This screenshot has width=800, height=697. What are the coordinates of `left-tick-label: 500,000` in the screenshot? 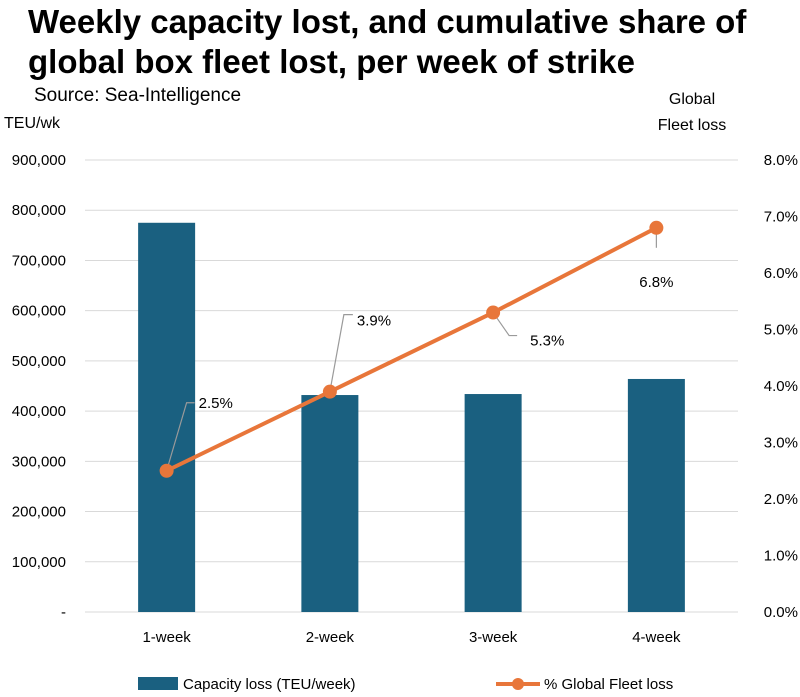 It's located at (39, 361).